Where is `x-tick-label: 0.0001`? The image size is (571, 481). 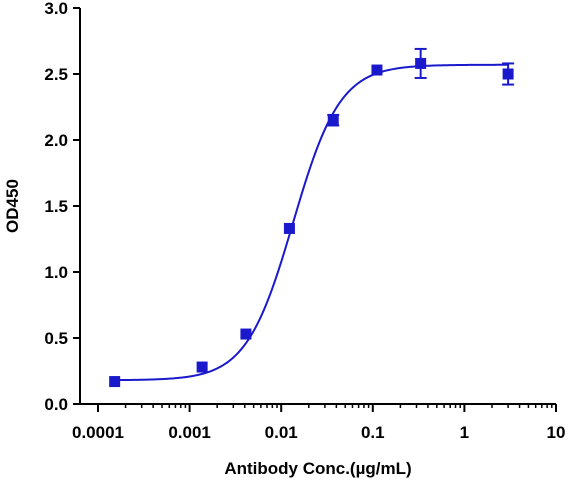
x-tick-label: 0.0001 is located at coordinates (98, 432).